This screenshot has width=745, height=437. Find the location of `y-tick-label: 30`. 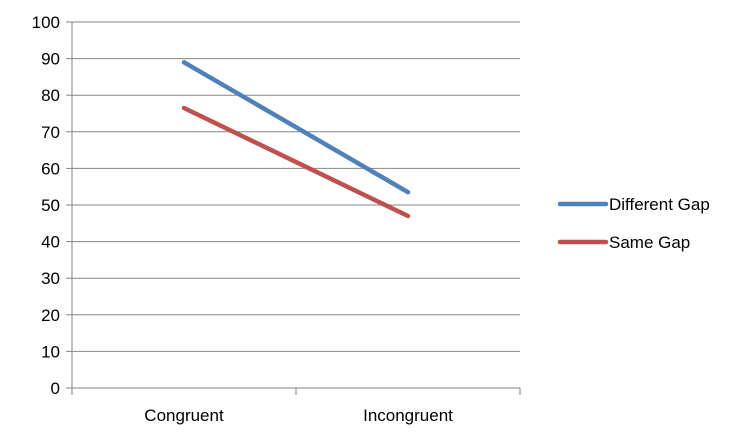

y-tick-label: 30 is located at coordinates (50, 278).